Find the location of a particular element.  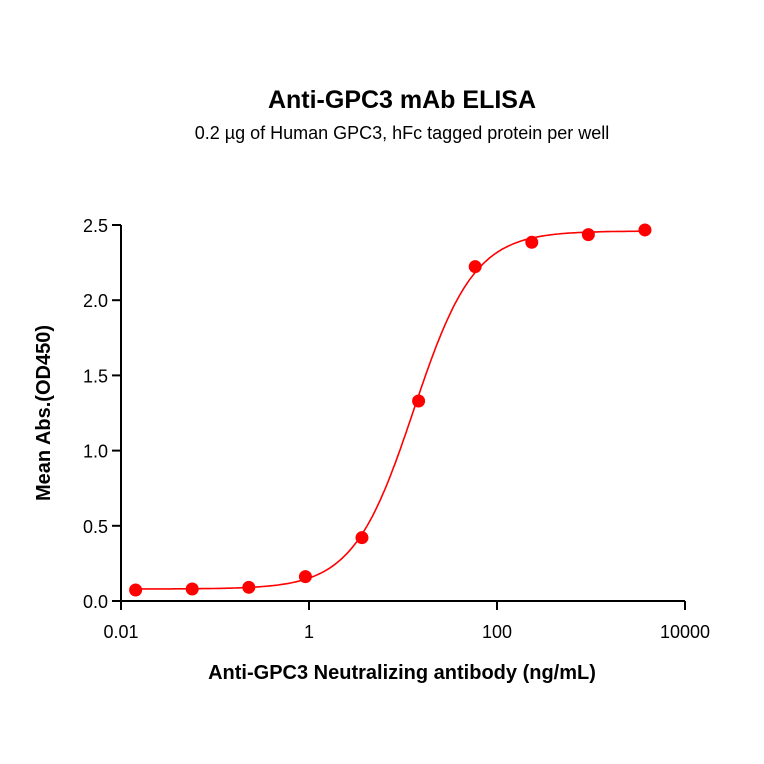

y-tick-label: 2.0 is located at coordinates (95, 301).